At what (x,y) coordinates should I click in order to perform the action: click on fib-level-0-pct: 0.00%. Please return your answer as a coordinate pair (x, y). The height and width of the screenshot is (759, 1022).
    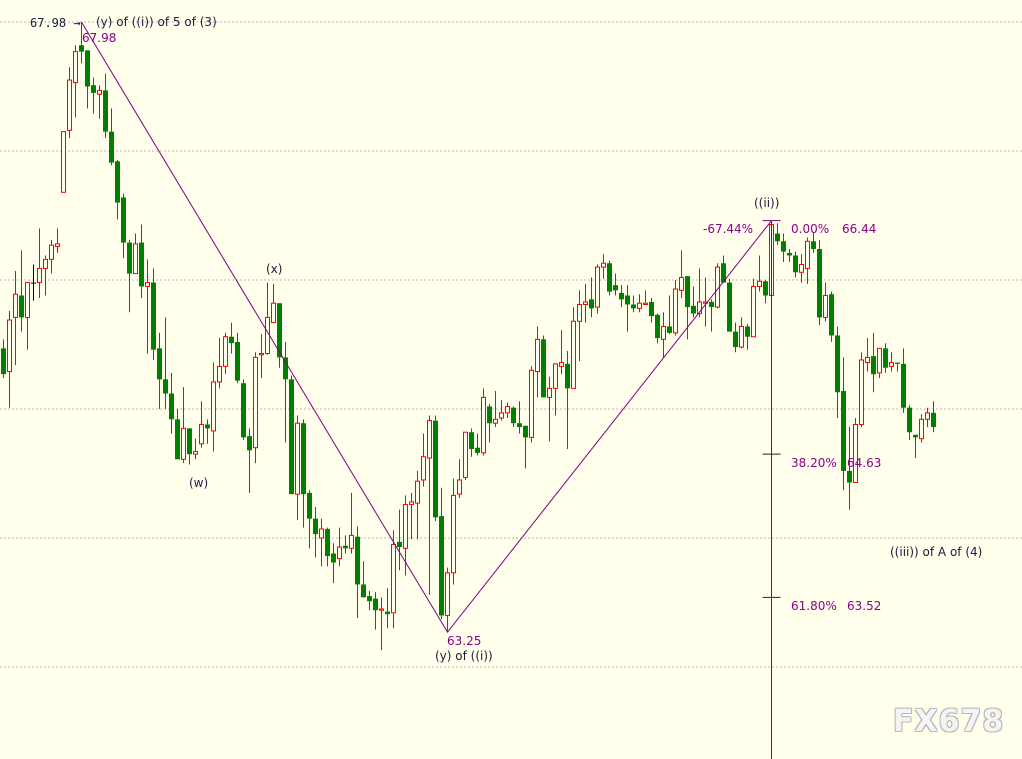
    Looking at the image, I should click on (810, 229).